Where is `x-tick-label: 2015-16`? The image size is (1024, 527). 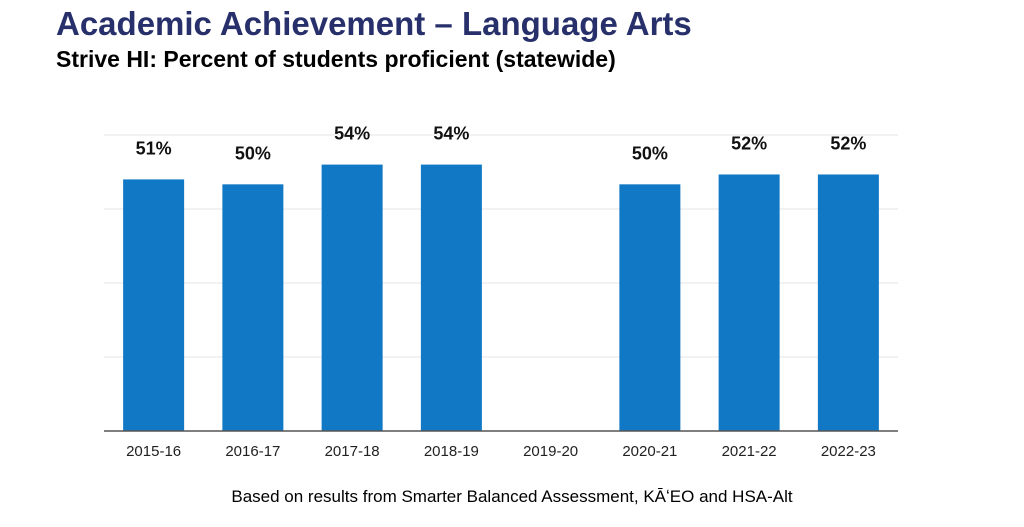 x-tick-label: 2015-16 is located at coordinates (153, 451).